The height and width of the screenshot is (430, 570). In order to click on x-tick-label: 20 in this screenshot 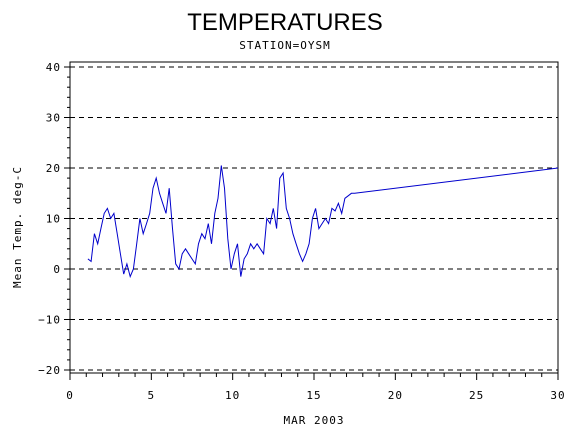, I will do `click(395, 395)`.